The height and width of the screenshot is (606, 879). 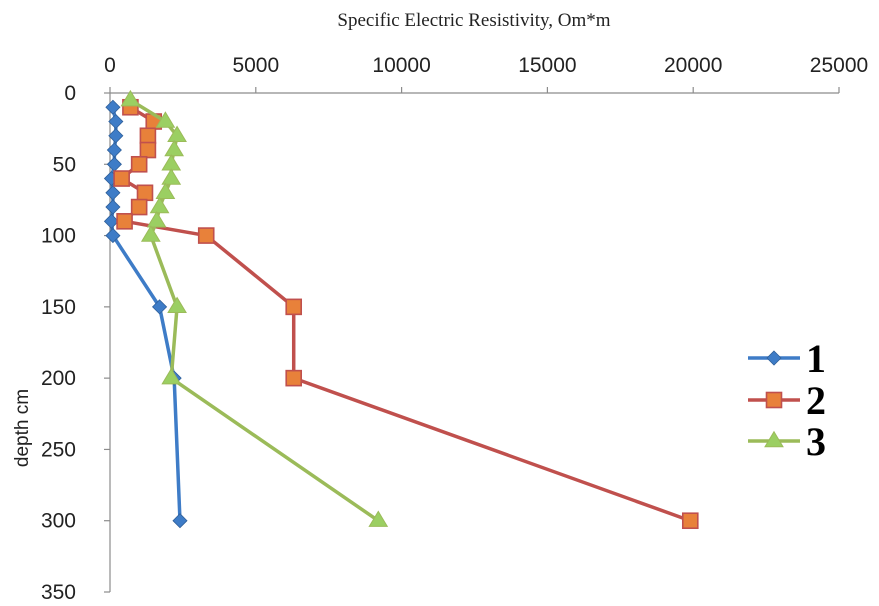 What do you see at coordinates (839, 65) in the screenshot?
I see `x-tick-label: 25000` at bounding box center [839, 65].